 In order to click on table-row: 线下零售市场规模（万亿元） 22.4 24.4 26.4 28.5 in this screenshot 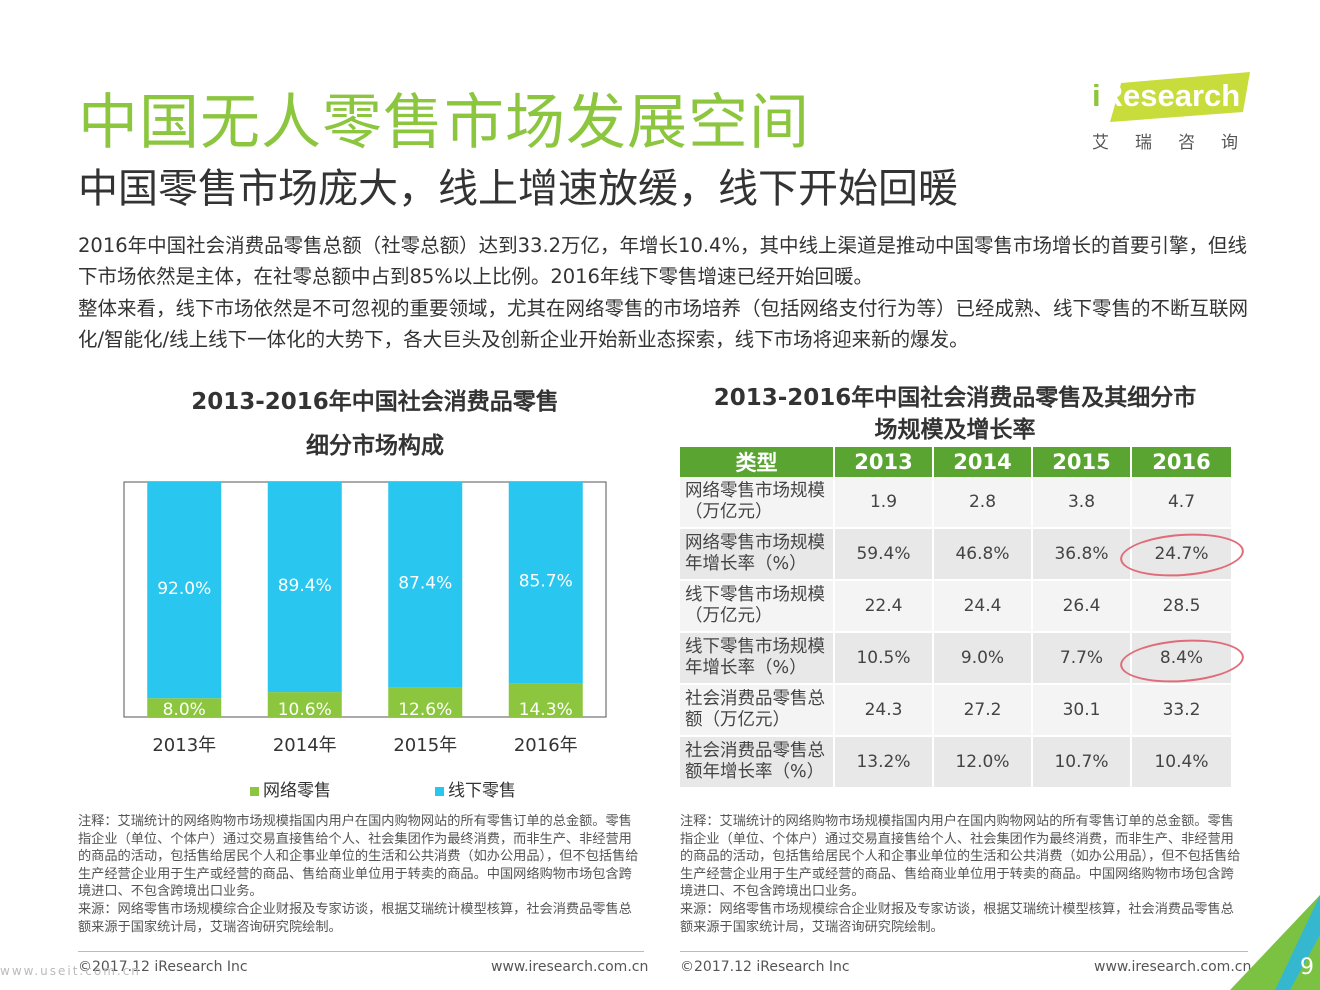, I will do `click(956, 606)`.